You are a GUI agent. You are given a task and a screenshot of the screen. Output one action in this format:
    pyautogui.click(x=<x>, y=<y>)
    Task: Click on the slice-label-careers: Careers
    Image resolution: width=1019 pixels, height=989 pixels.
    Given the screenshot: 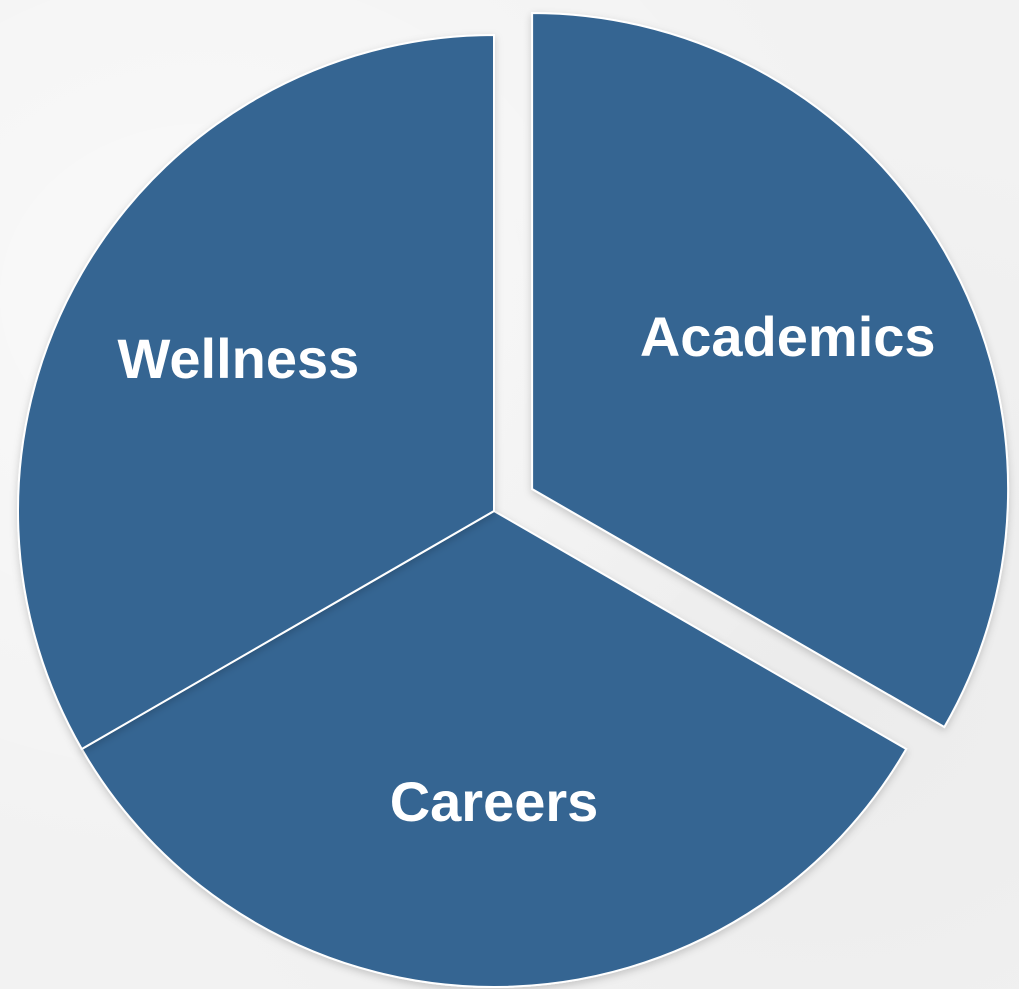 What is the action you would take?
    pyautogui.click(x=494, y=801)
    